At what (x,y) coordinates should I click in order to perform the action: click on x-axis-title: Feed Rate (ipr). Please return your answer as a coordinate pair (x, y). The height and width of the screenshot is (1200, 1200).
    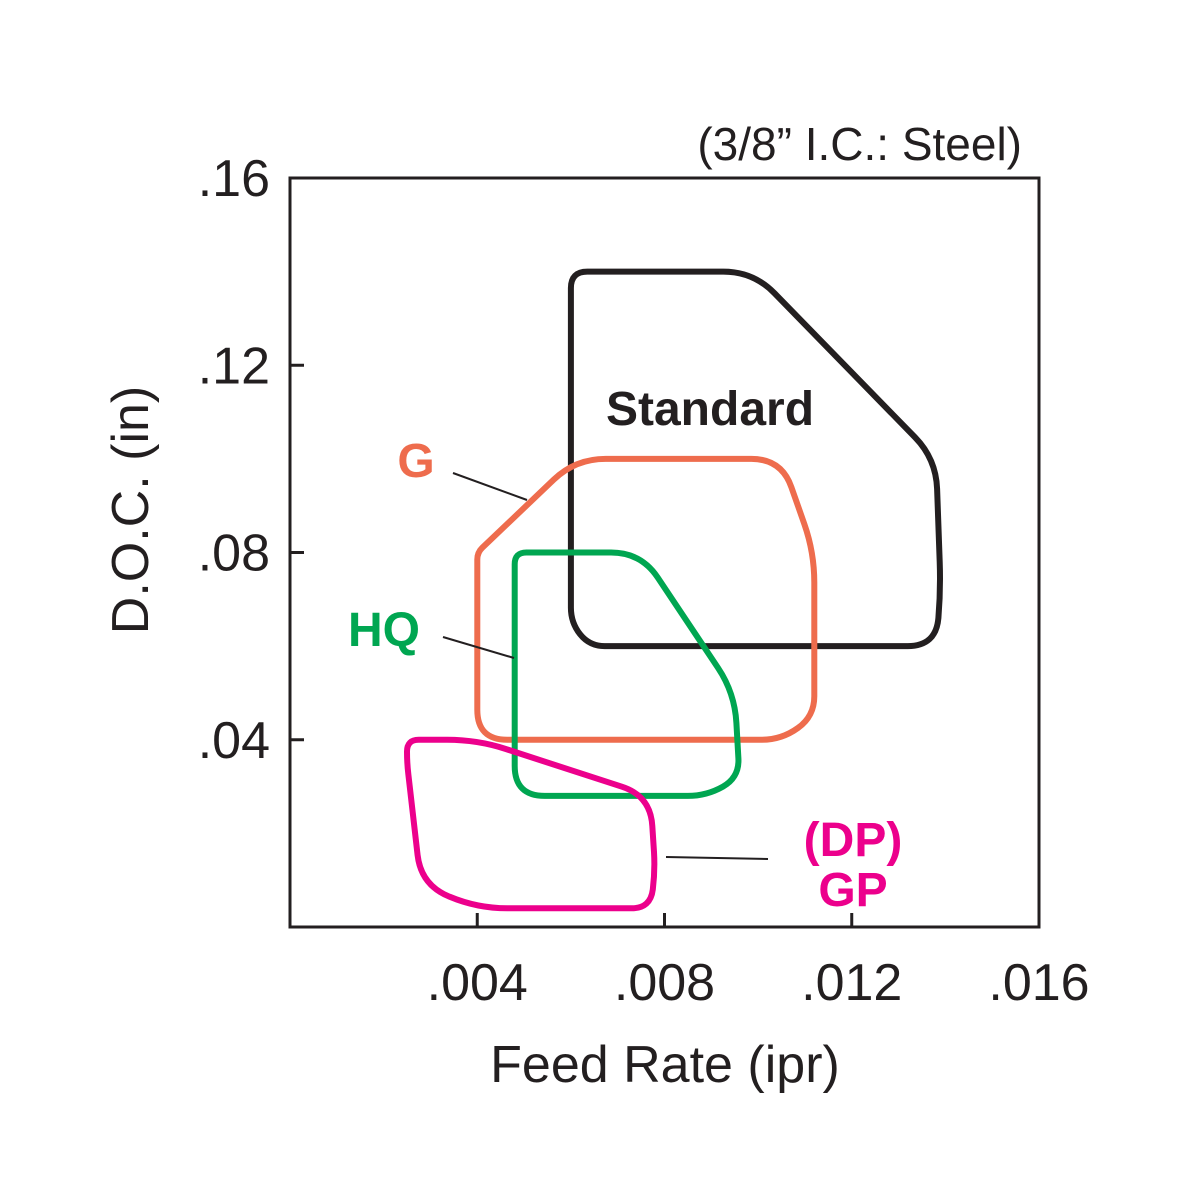
    Looking at the image, I should click on (665, 1065).